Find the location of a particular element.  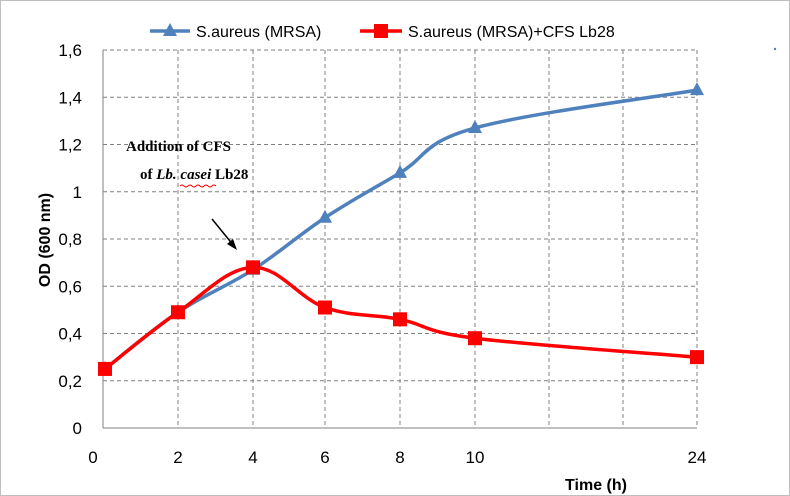

stray-dot is located at coordinates (775, 49).